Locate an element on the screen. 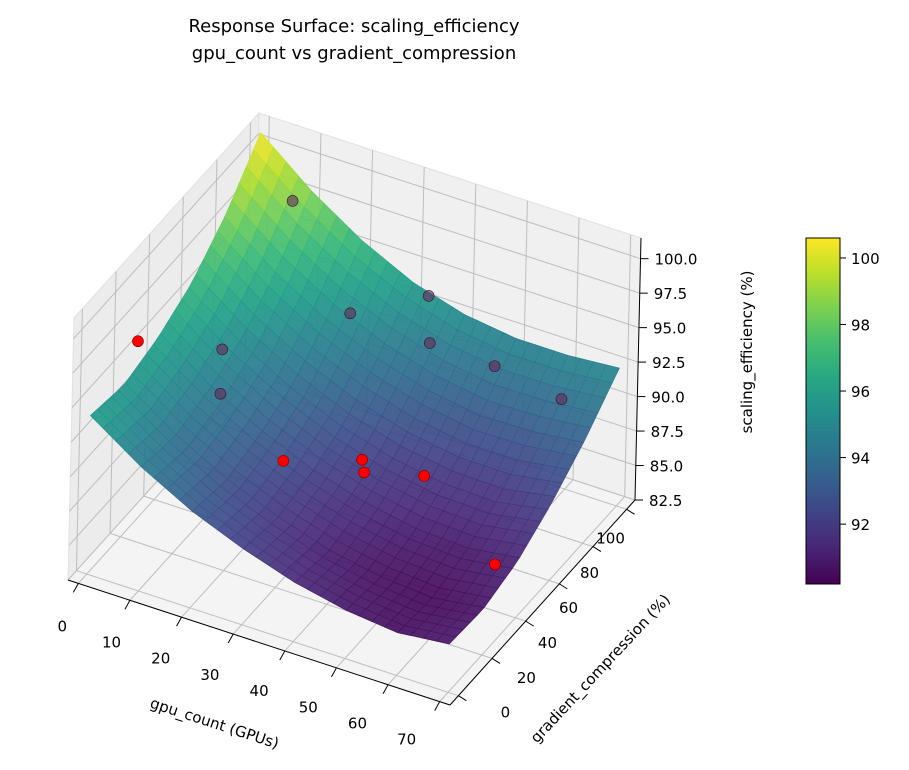 The height and width of the screenshot is (770, 909). chart-title: Response Surface: scaling_efficiency is located at coordinates (353, 26).